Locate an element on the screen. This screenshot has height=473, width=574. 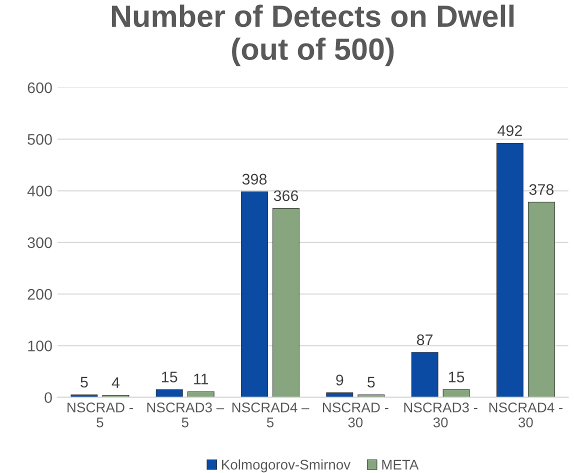
x-tick-label: NSCRAD3 - 30 is located at coordinates (441, 415).